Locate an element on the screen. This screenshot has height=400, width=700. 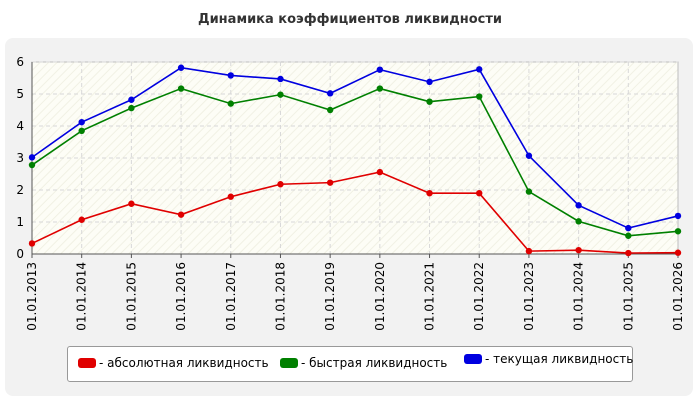
legend-label-current: - текущая ликвидность is located at coordinates (559, 359).